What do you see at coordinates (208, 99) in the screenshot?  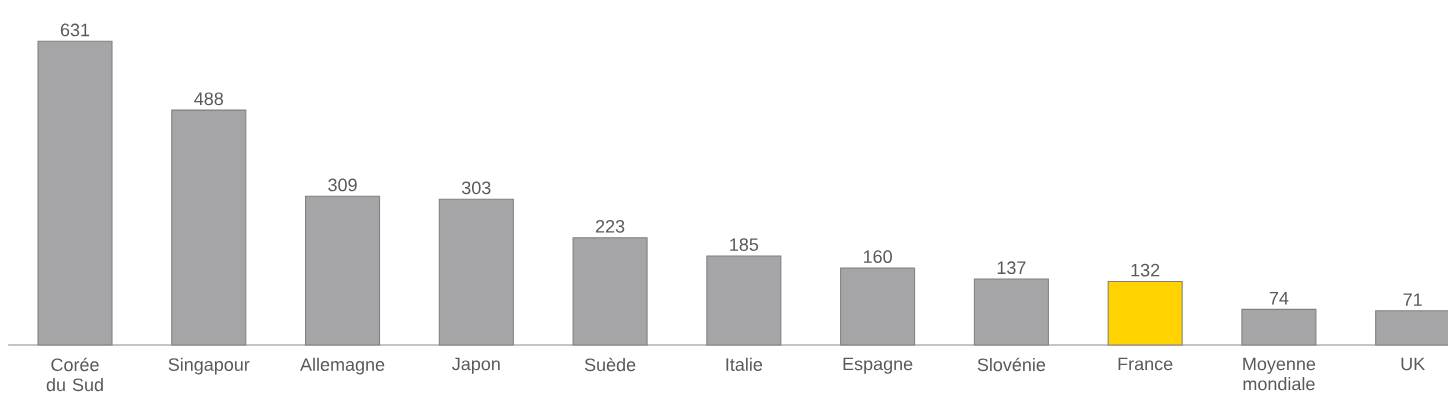 I see `data-label: 488` at bounding box center [208, 99].